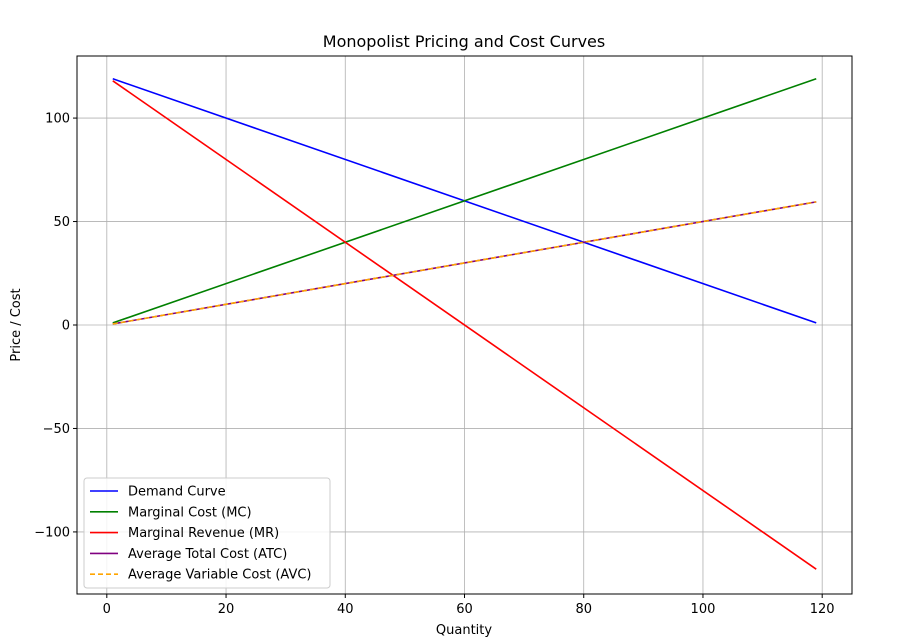  What do you see at coordinates (52, 532) in the screenshot?
I see `y-tick-label: −100` at bounding box center [52, 532].